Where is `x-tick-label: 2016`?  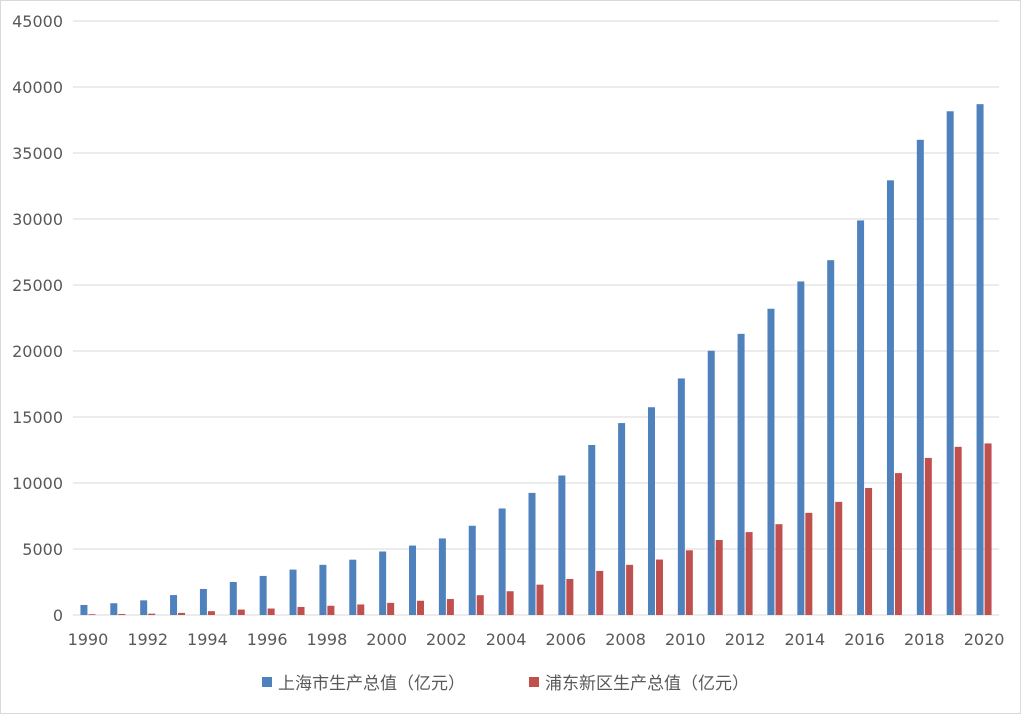 x-tick-label: 2016 is located at coordinates (864, 639).